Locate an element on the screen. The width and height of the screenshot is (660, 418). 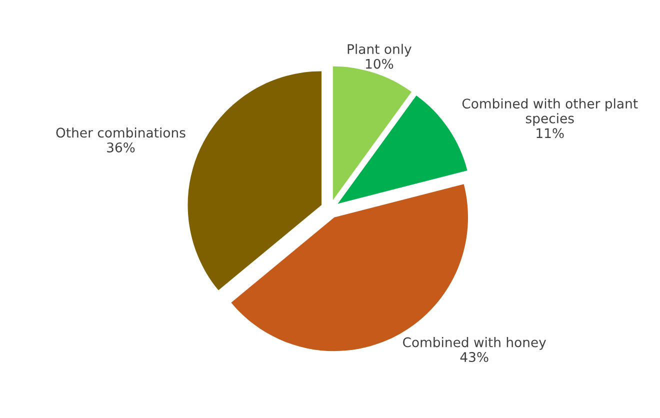
slice-label: Plant only is located at coordinates (380, 50).